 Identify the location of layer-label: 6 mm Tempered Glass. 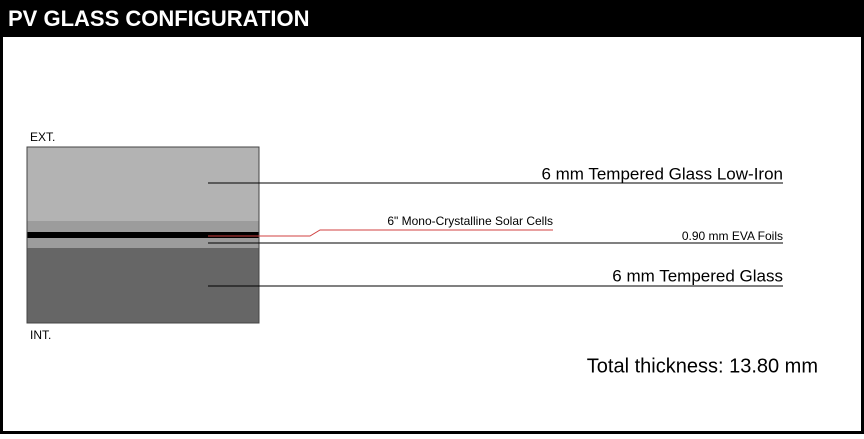
(697, 275).